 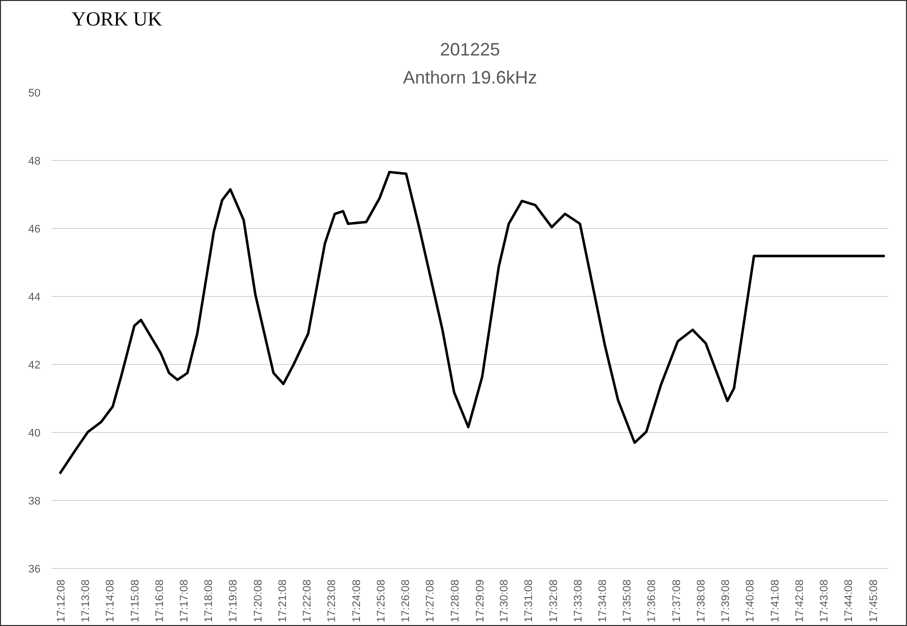 I want to click on x-tick-label: 17:35:08, so click(x=628, y=600).